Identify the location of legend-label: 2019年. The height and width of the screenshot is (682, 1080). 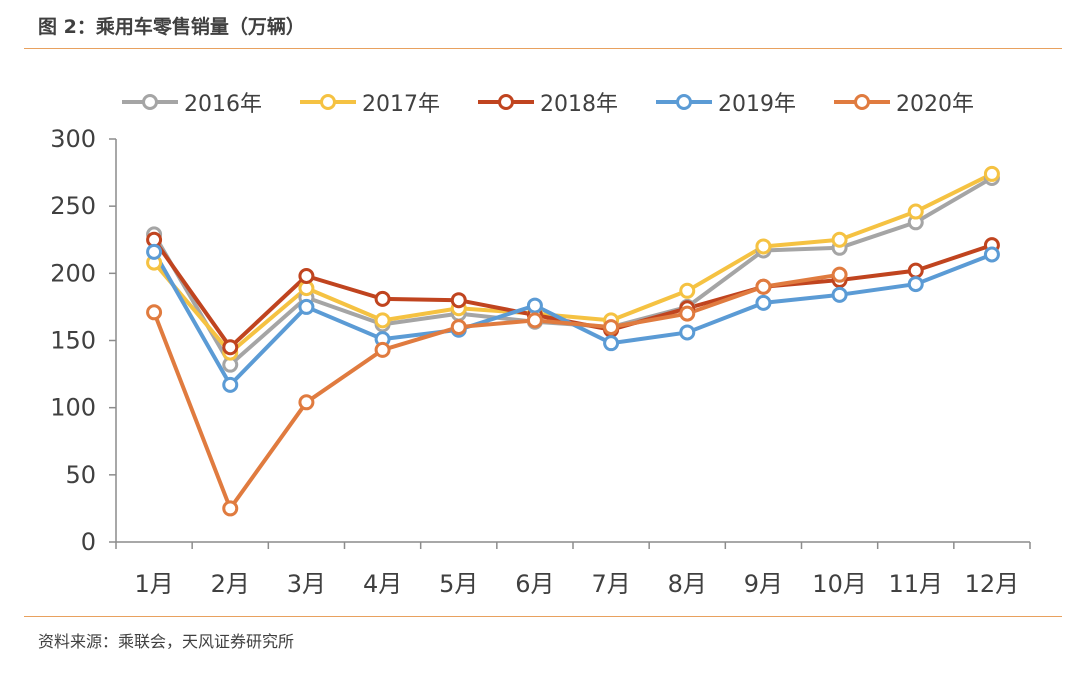
(757, 104).